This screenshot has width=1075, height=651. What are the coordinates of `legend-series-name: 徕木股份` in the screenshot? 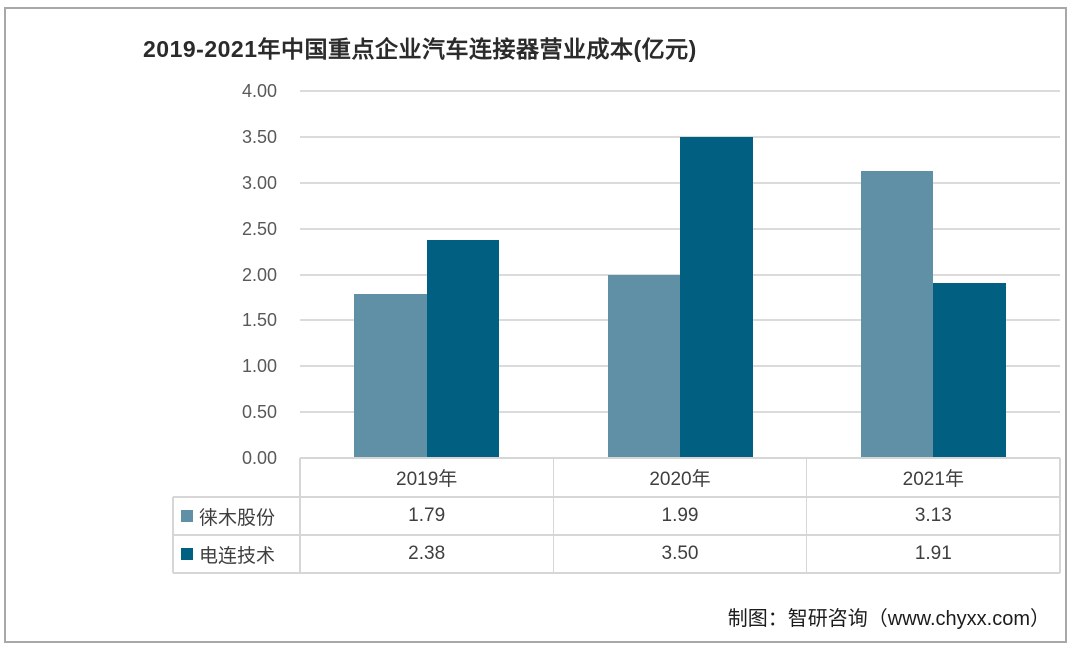 It's located at (237, 518).